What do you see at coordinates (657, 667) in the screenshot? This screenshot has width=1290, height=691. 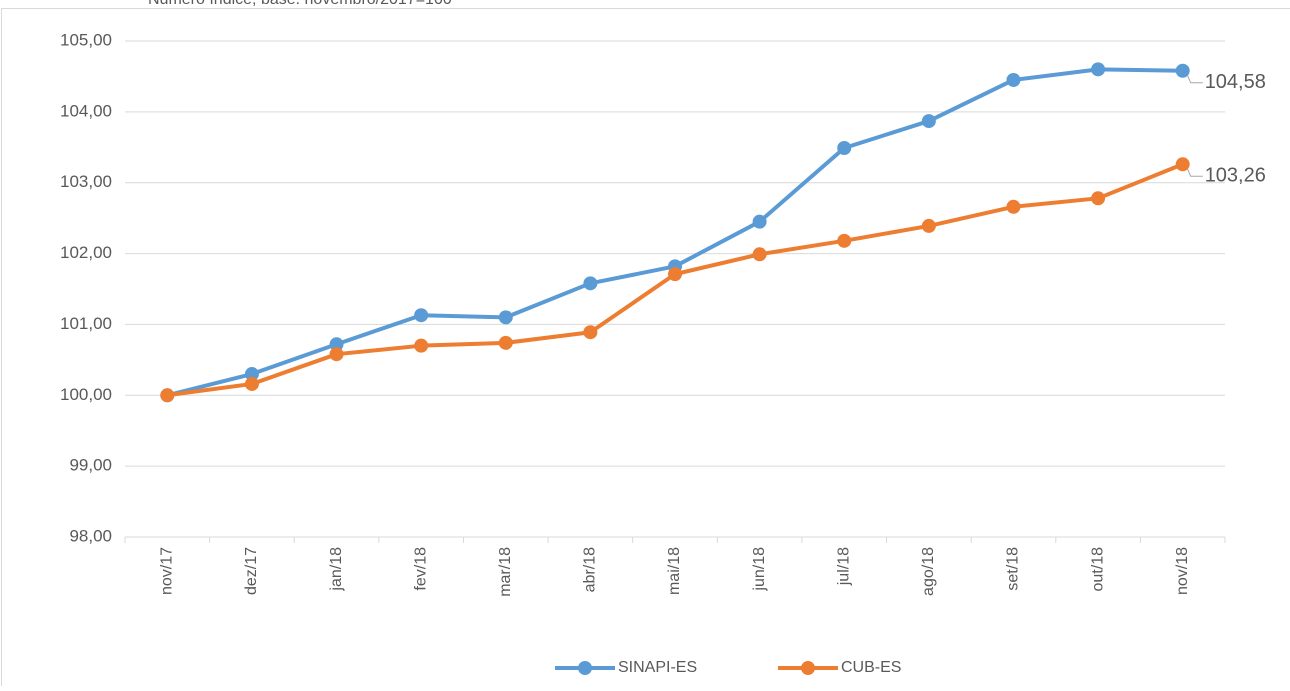 I see `legend-label: SINAPI-ES` at bounding box center [657, 667].